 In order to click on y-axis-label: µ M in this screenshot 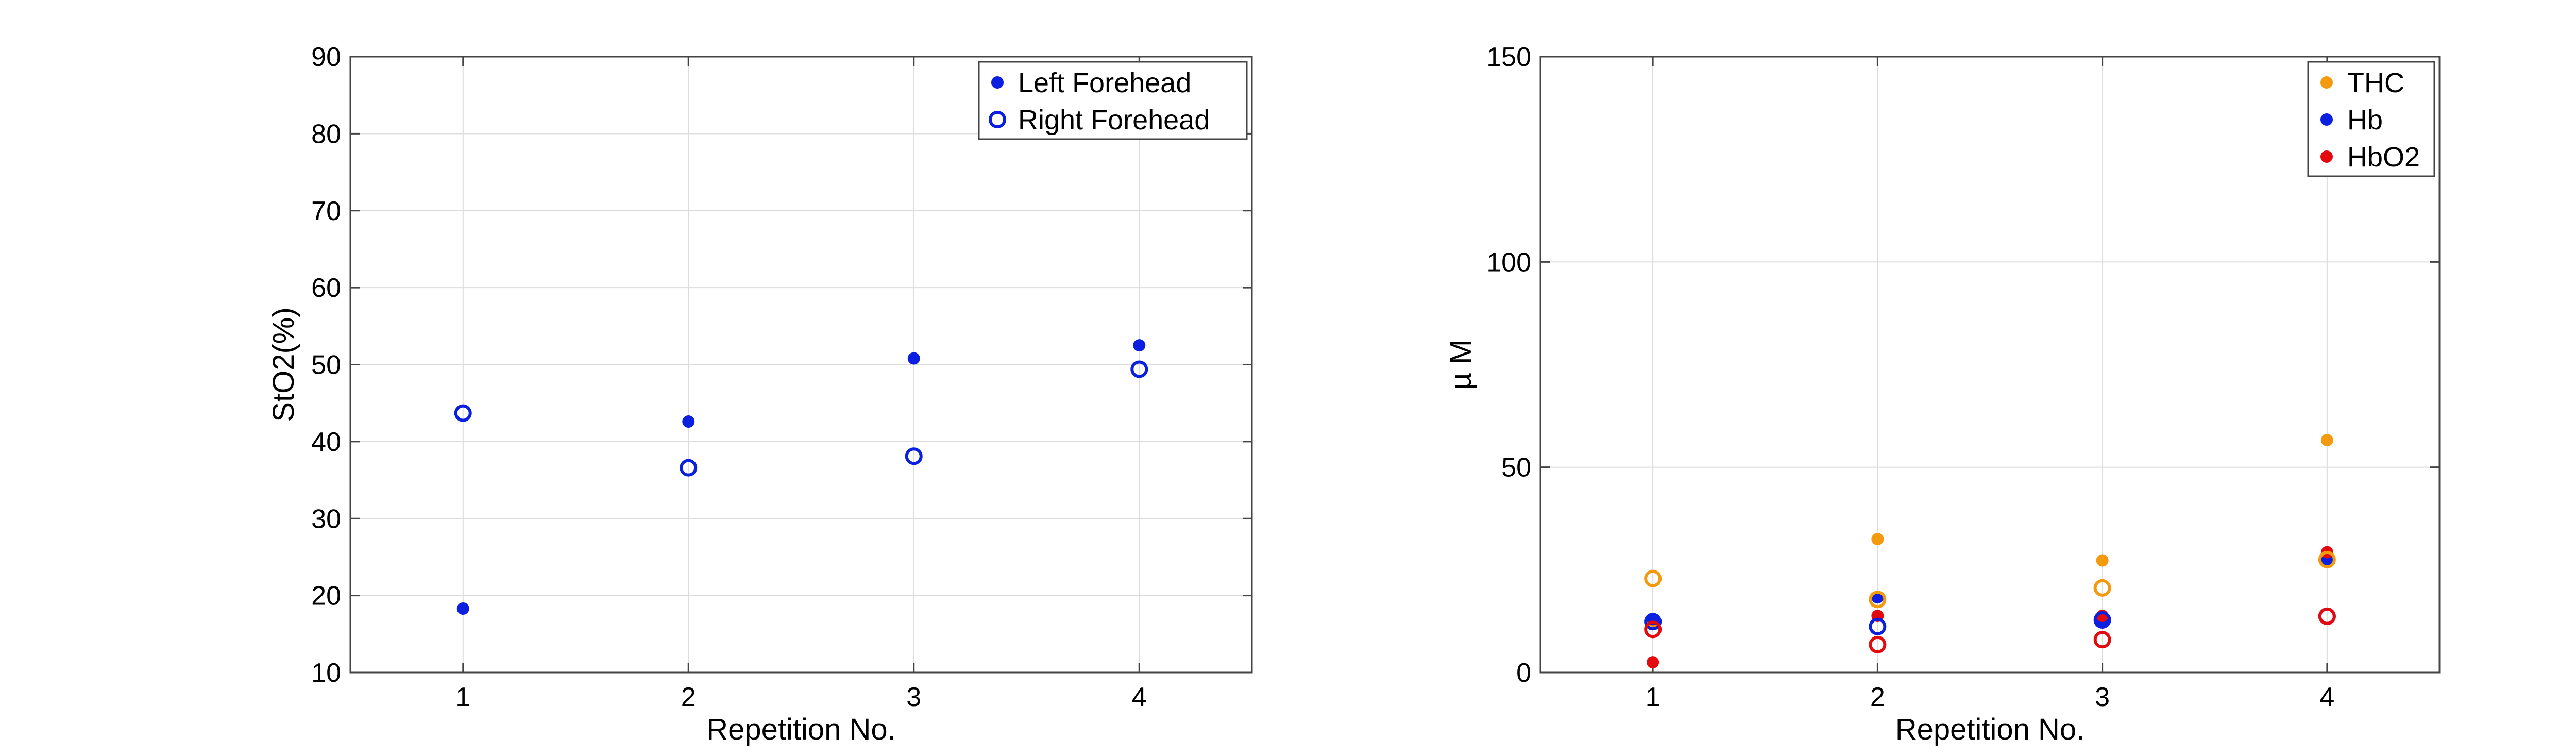, I will do `click(1461, 365)`.